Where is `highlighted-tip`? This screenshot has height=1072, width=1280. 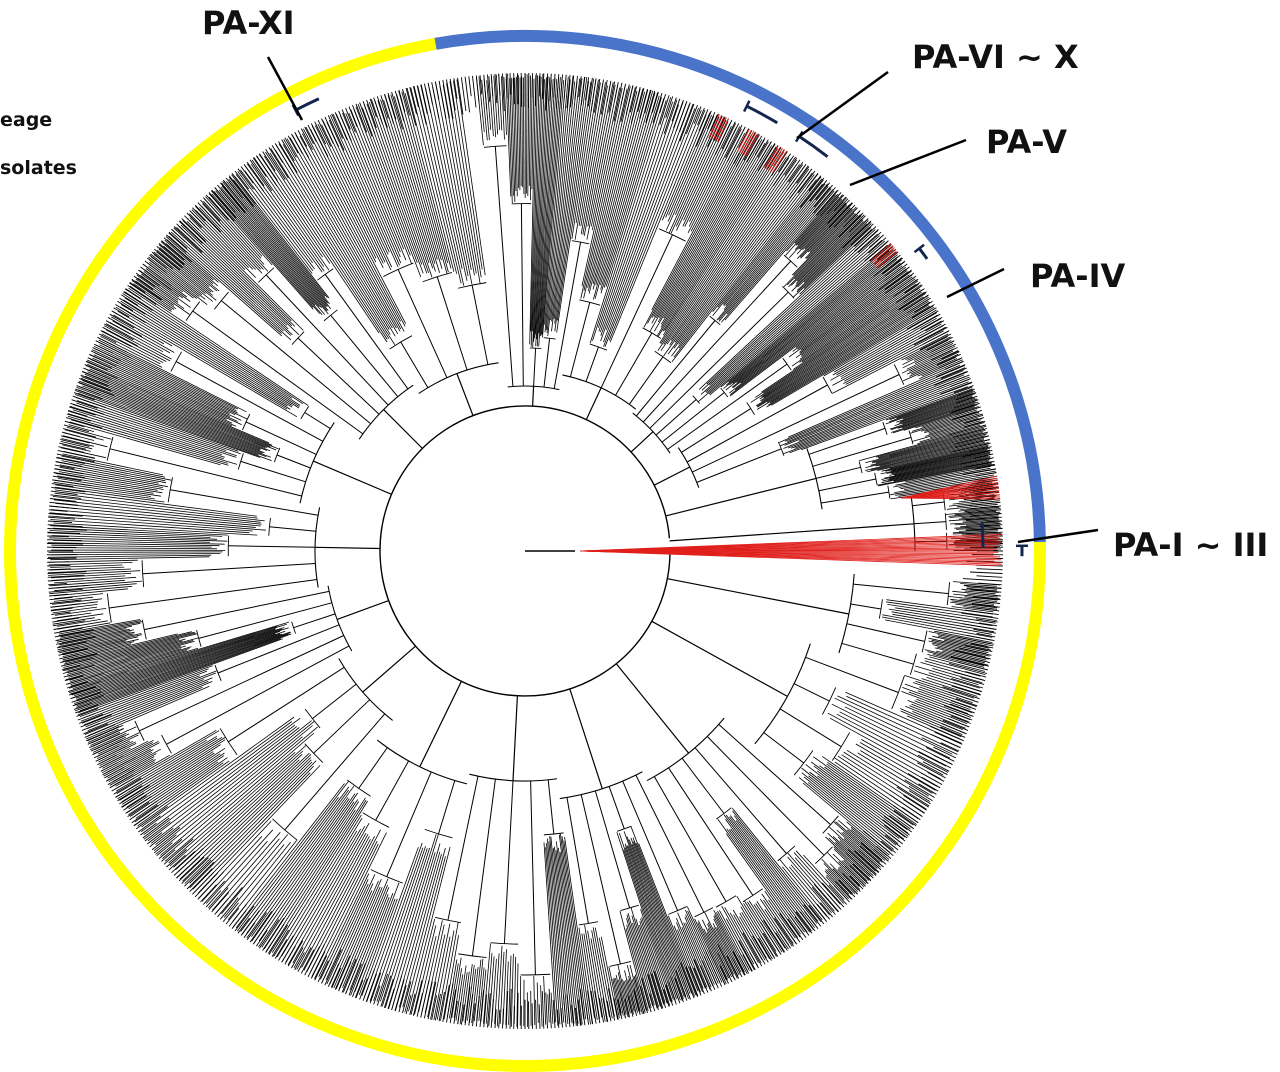 highlighted-tip is located at coordinates (720, 129).